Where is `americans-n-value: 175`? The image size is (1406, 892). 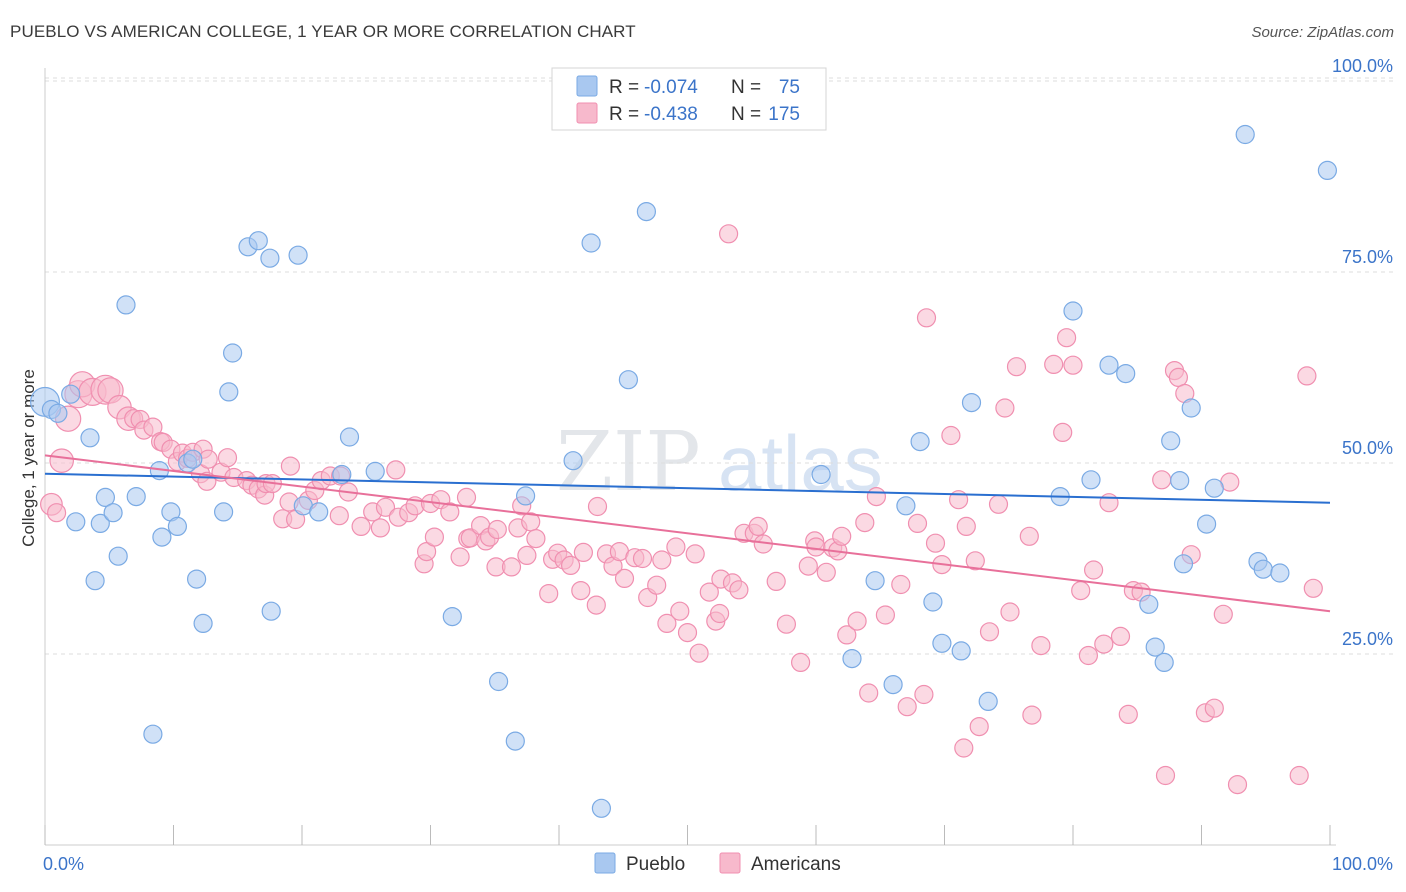 americans-n-value: 175 is located at coordinates (784, 114).